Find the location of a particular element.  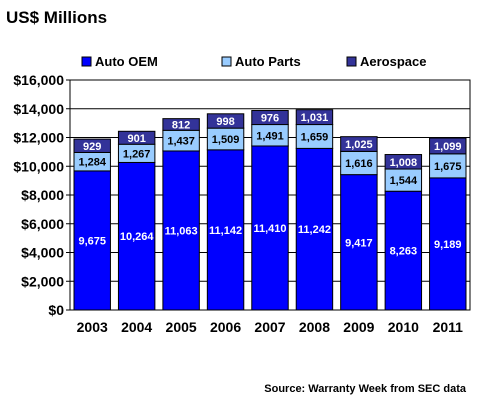

data-label: 1,437 is located at coordinates (181, 142).